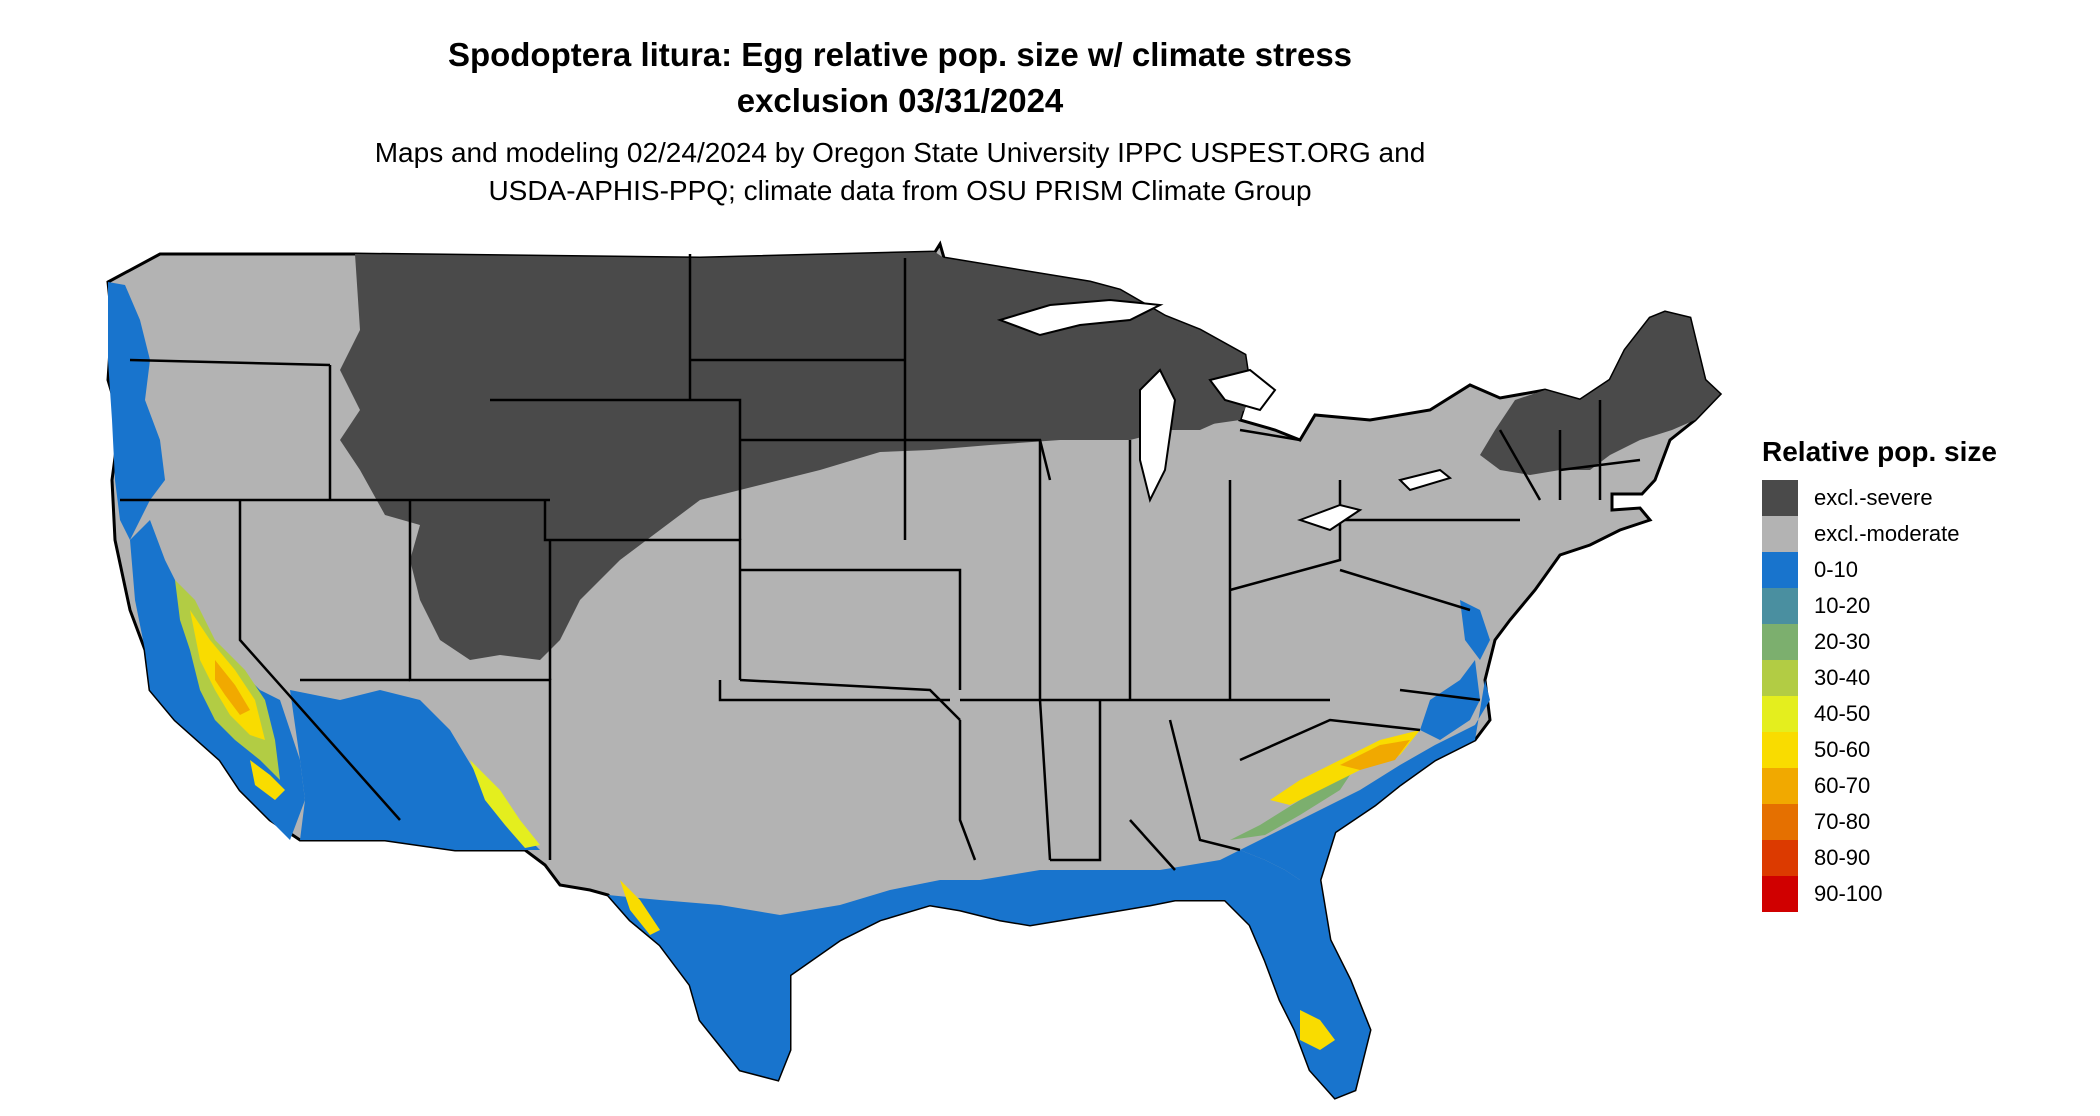  What do you see at coordinates (1879, 606) in the screenshot?
I see `legend-item: 10-20` at bounding box center [1879, 606].